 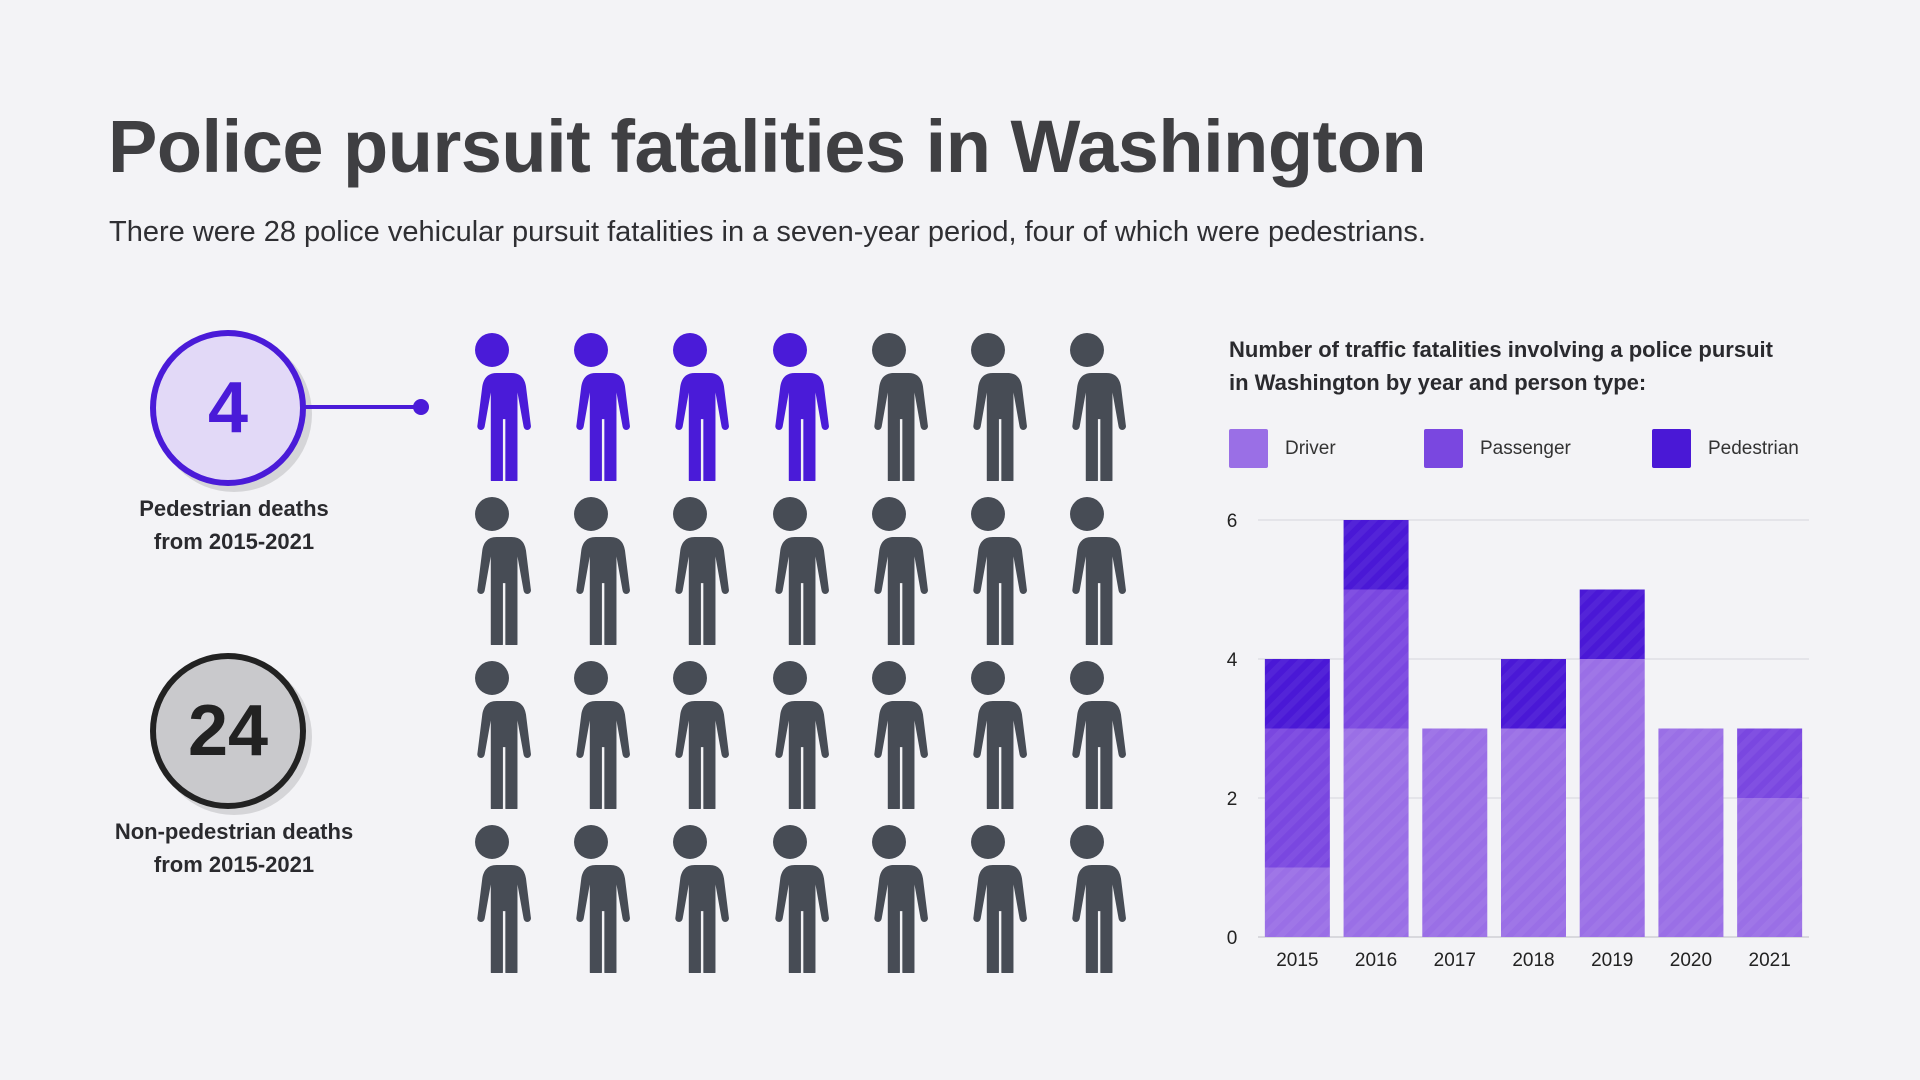 I want to click on legend-passenger: Passenger, so click(x=1497, y=448).